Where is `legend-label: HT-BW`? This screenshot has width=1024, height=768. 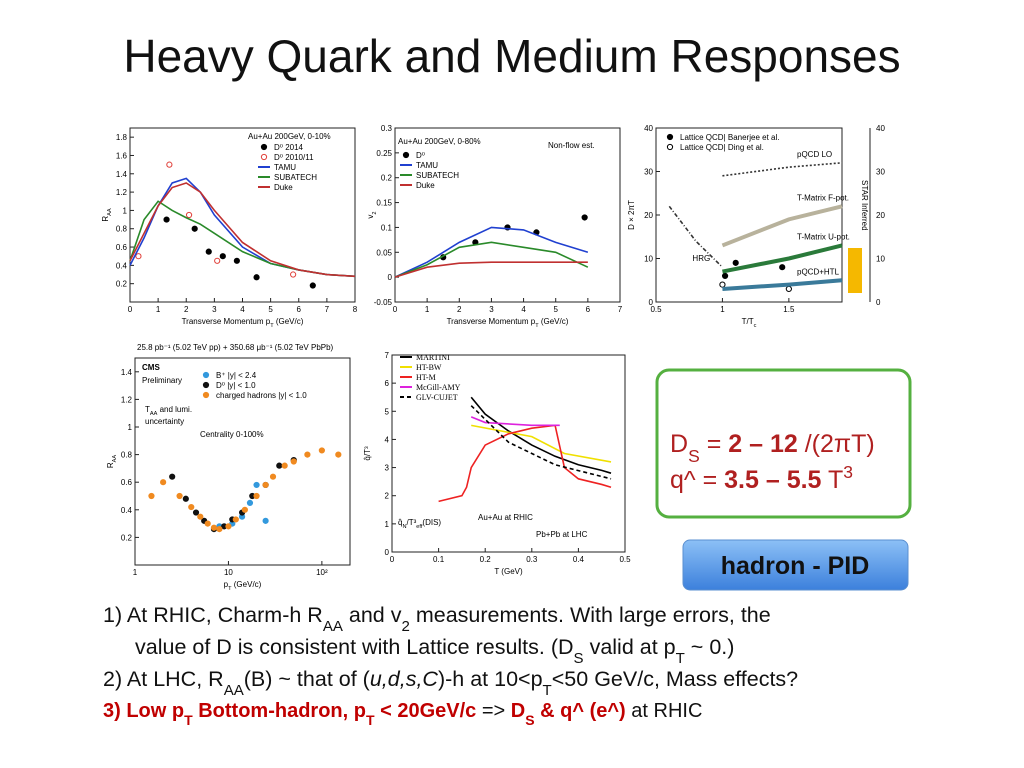 legend-label: HT-BW is located at coordinates (429, 367).